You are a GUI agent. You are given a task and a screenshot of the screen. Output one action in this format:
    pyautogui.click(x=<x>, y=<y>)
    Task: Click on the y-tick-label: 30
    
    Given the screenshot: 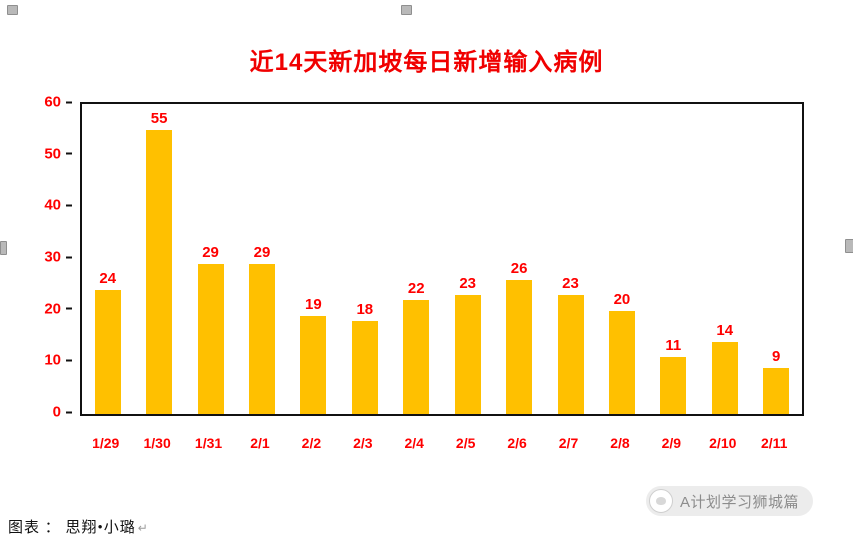 What is the action you would take?
    pyautogui.click(x=51, y=257)
    